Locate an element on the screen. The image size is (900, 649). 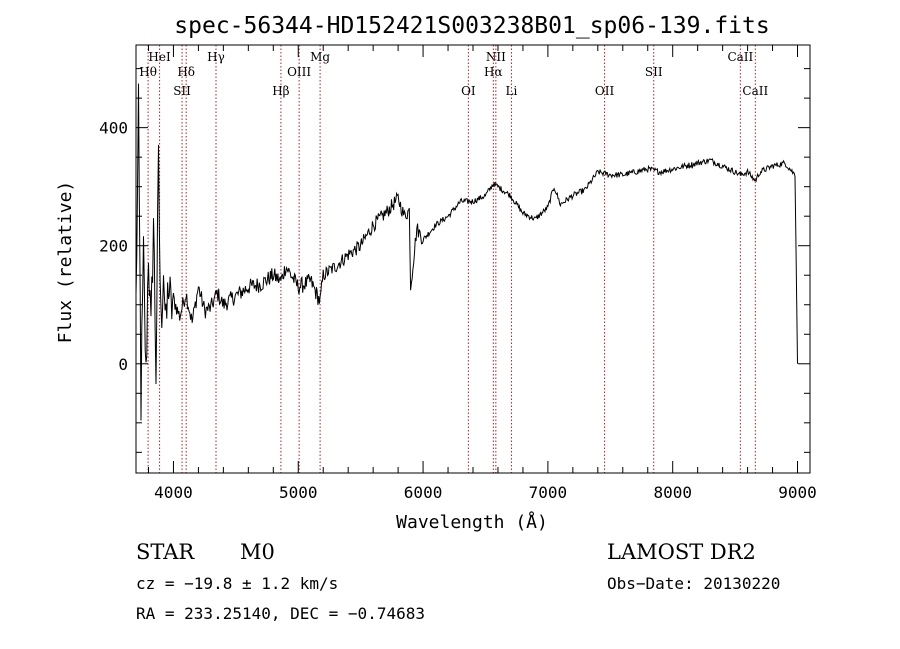
subclass-label: M0 is located at coordinates (257, 552).